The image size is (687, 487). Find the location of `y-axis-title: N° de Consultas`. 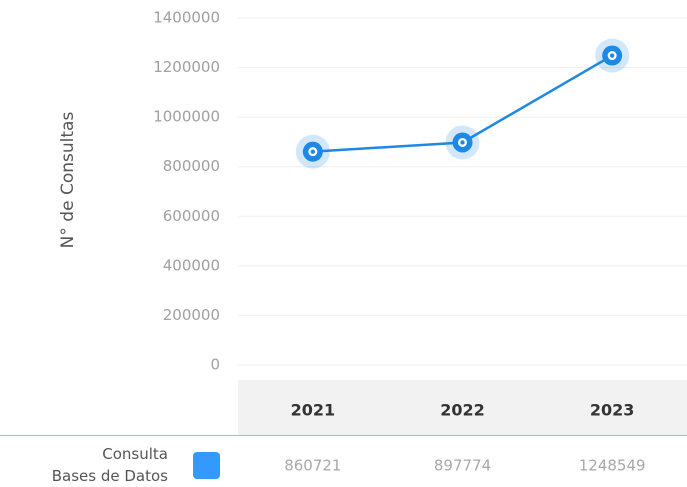

y-axis-title: N° de Consultas is located at coordinates (68, 180).